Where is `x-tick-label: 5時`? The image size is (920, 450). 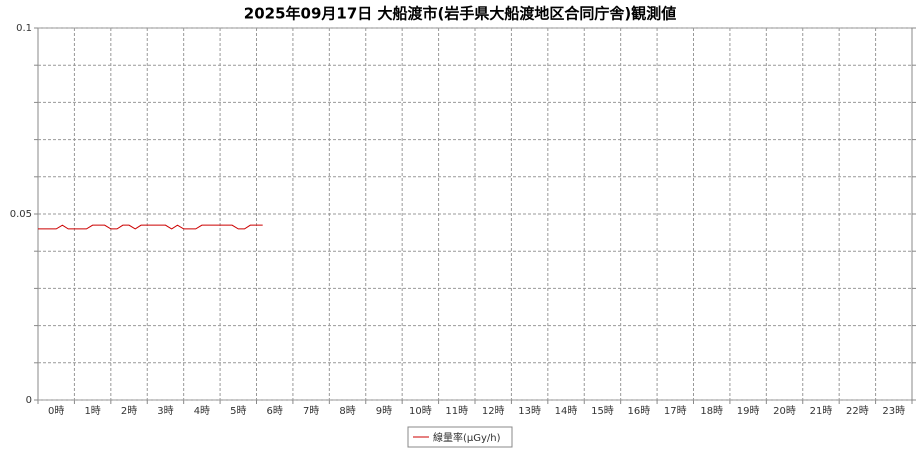 x-tick-label: 5時 is located at coordinates (238, 411).